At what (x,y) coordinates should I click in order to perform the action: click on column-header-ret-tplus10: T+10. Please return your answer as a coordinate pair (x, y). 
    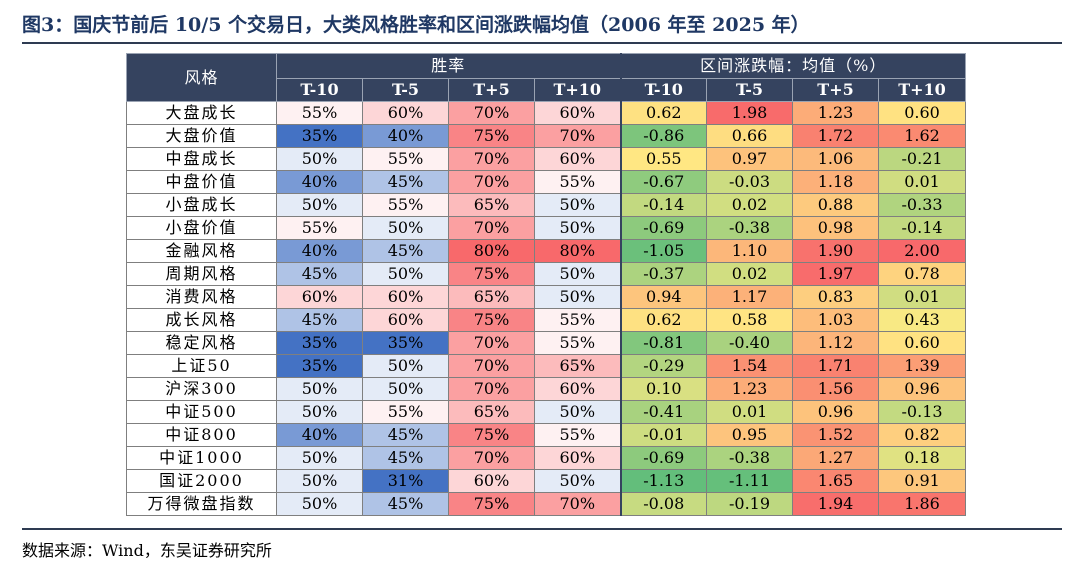
    Looking at the image, I should click on (922, 90).